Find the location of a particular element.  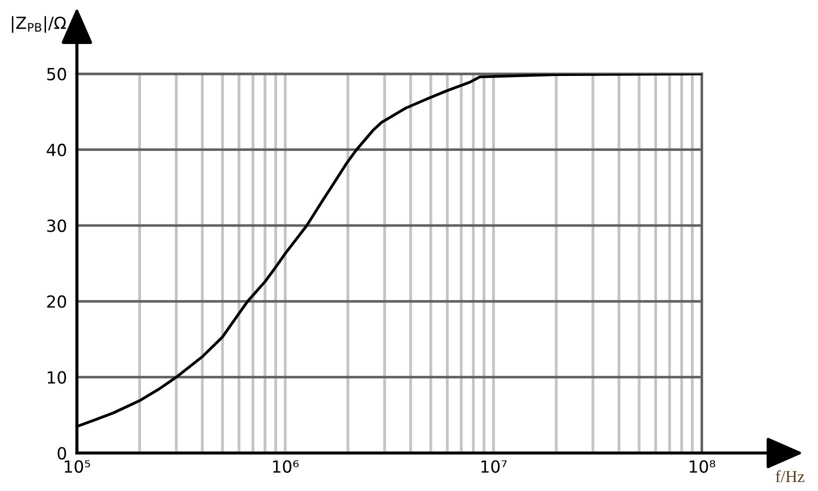

y-tick-label: 50 is located at coordinates (56, 74).